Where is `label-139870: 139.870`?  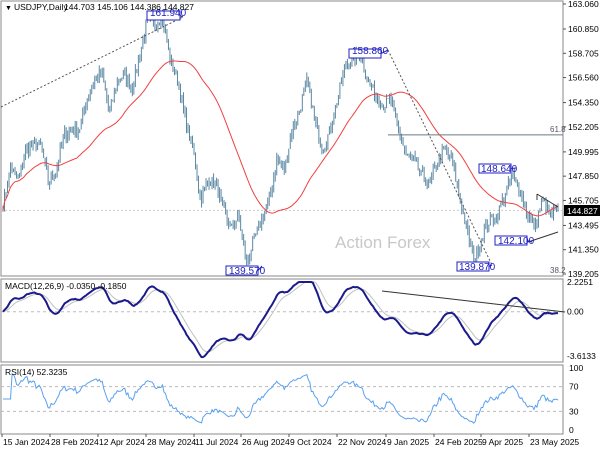 label-139870: 139.870 is located at coordinates (477, 267).